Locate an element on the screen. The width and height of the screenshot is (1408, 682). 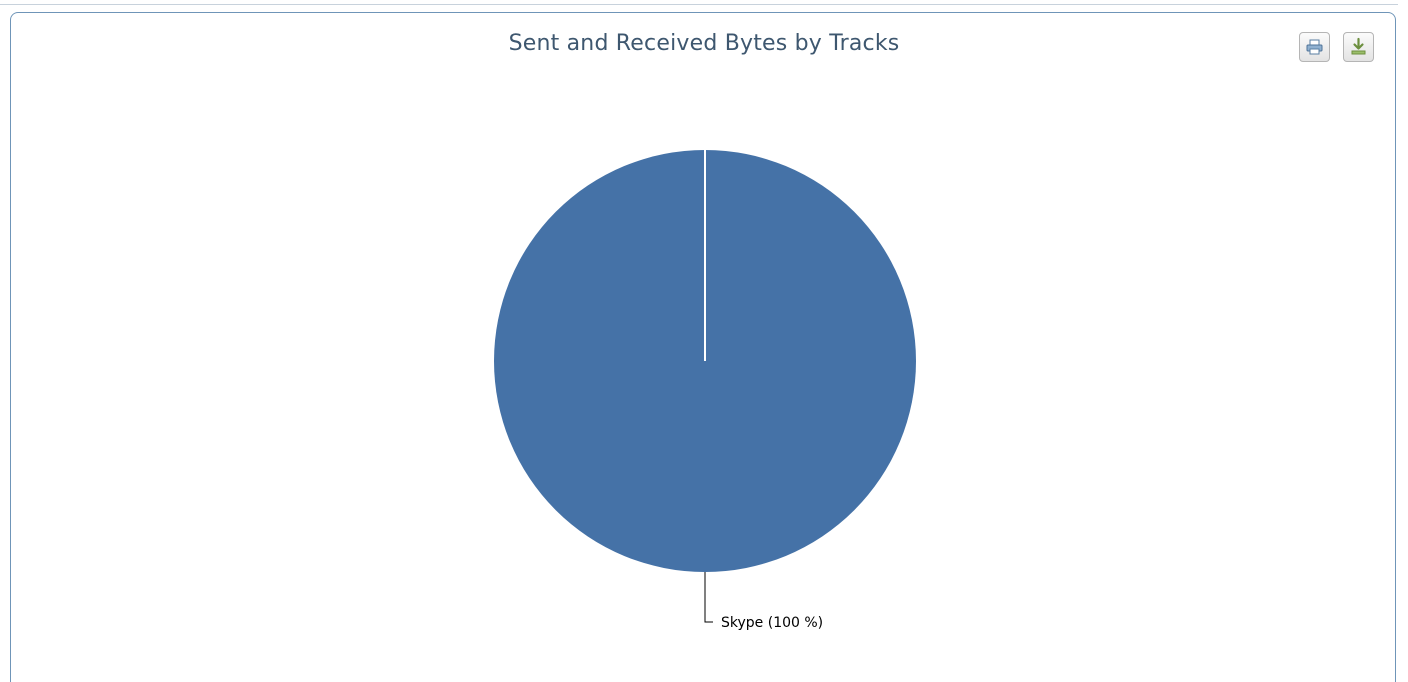
download-icon is located at coordinates (1358, 46).